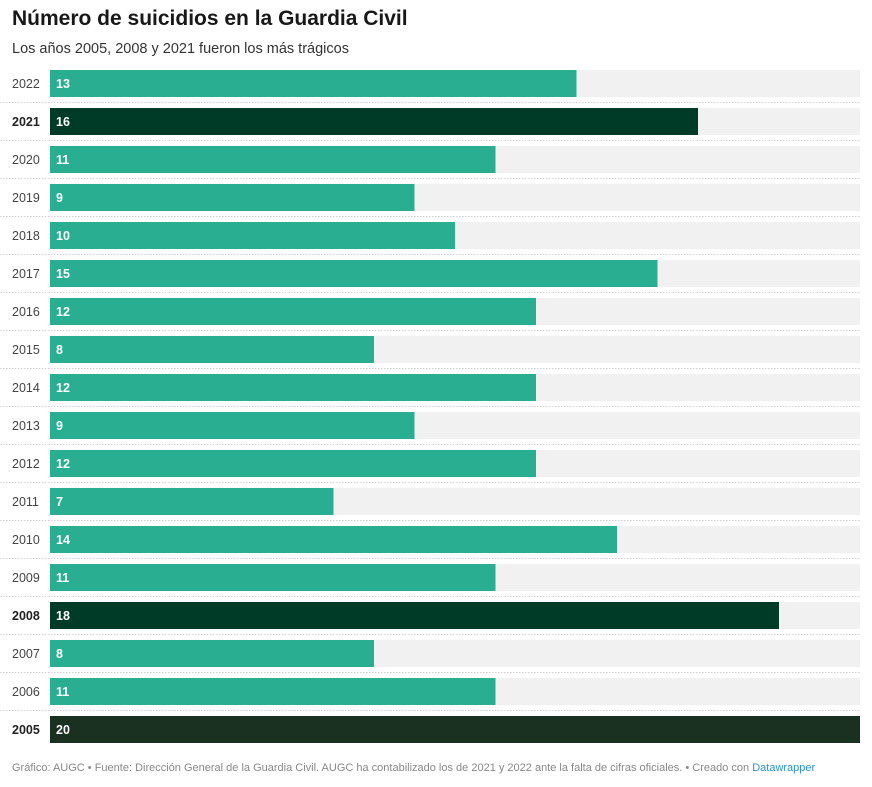  I want to click on category-label-2019: 2019, so click(26, 198).